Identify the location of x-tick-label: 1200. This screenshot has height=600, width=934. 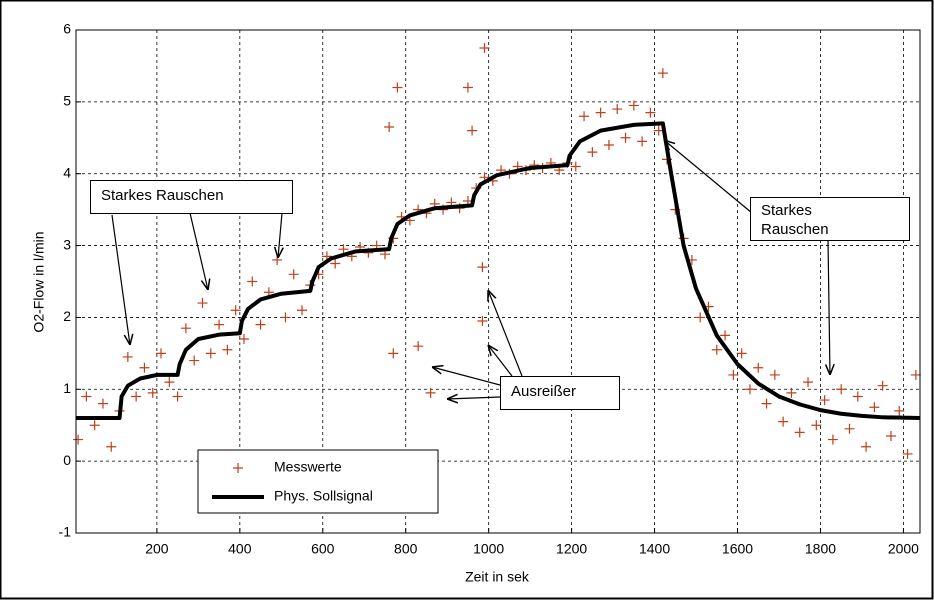
(571, 549).